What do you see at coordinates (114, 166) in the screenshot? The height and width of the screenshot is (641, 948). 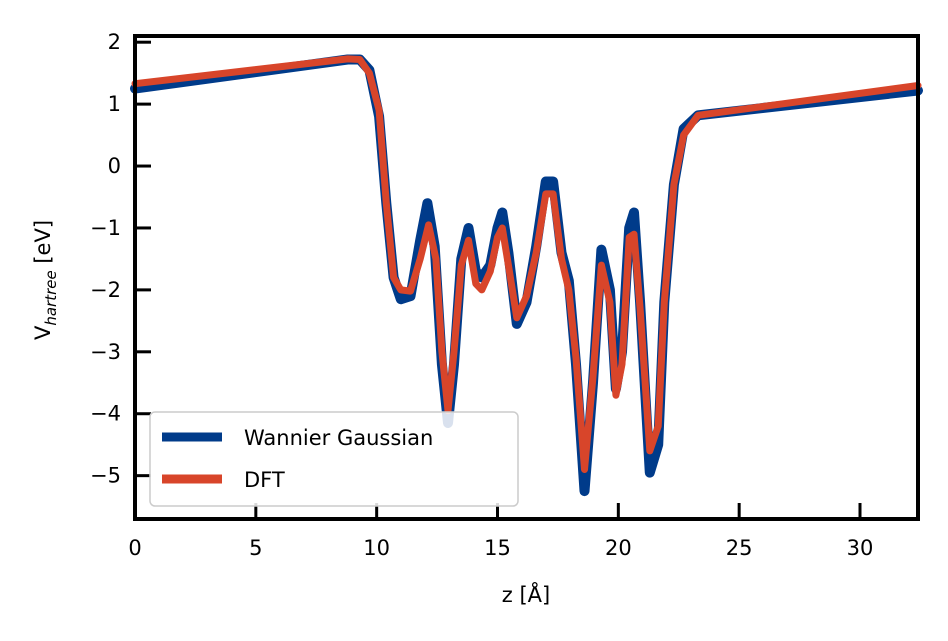 I see `y-tick-label: 0` at bounding box center [114, 166].